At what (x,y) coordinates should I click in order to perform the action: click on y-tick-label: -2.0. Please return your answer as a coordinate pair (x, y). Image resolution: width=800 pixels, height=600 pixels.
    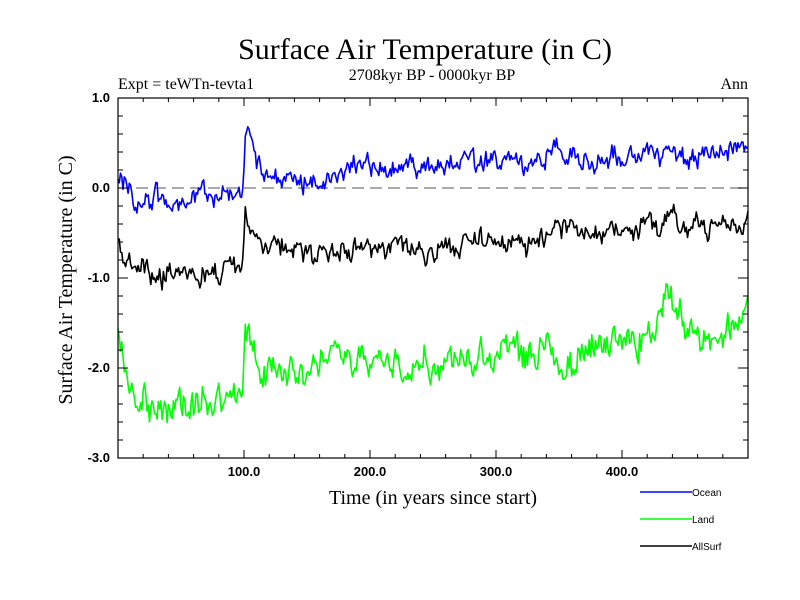
    Looking at the image, I should click on (99, 367).